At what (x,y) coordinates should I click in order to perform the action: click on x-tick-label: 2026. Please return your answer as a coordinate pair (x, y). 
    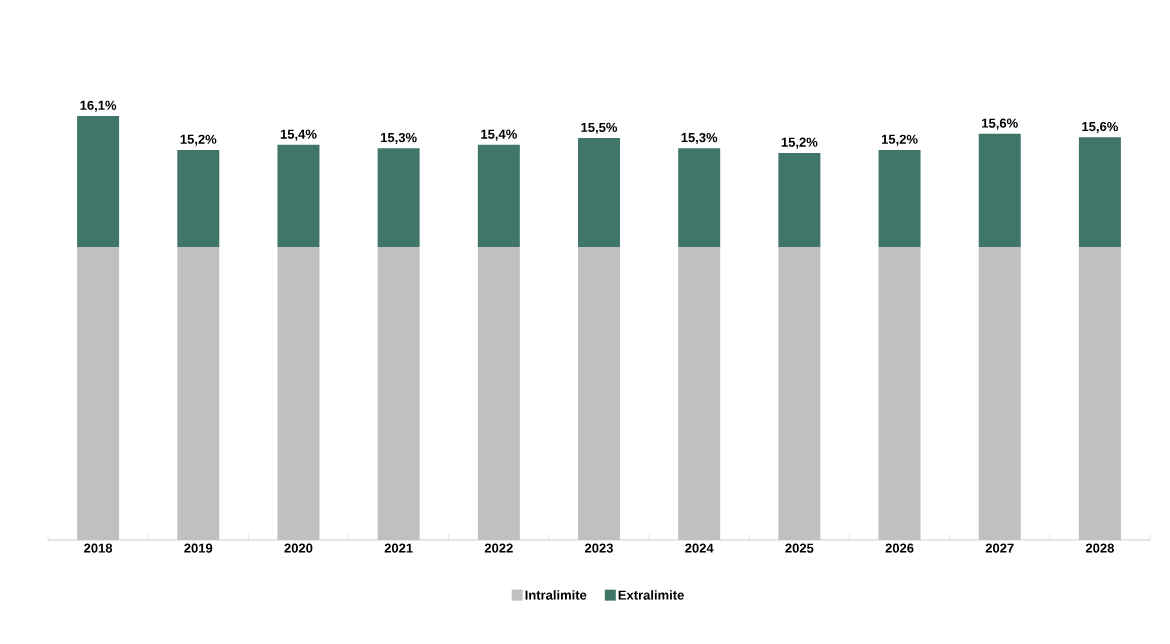
    Looking at the image, I should click on (899, 548).